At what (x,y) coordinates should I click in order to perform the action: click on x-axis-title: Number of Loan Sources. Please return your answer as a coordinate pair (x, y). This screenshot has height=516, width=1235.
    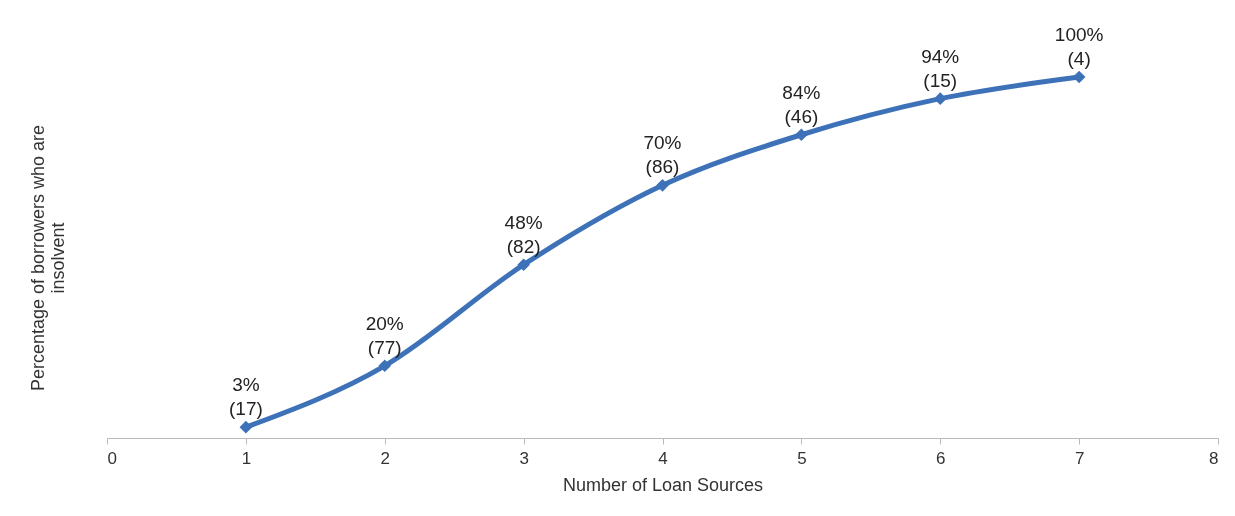
    Looking at the image, I should click on (663, 484).